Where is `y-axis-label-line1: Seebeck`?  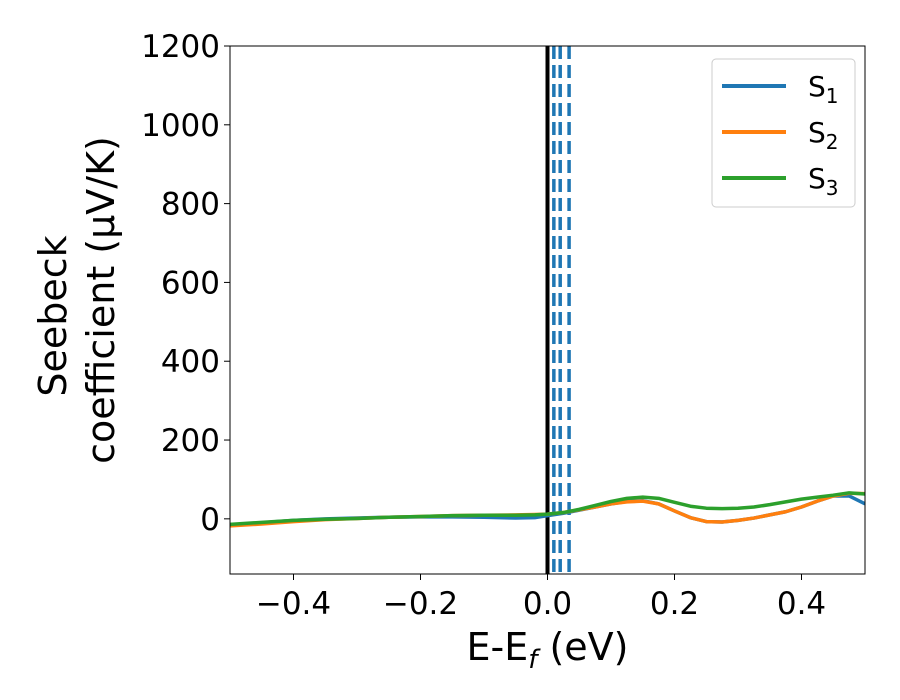 y-axis-label-line1: Seebeck is located at coordinates (53, 315).